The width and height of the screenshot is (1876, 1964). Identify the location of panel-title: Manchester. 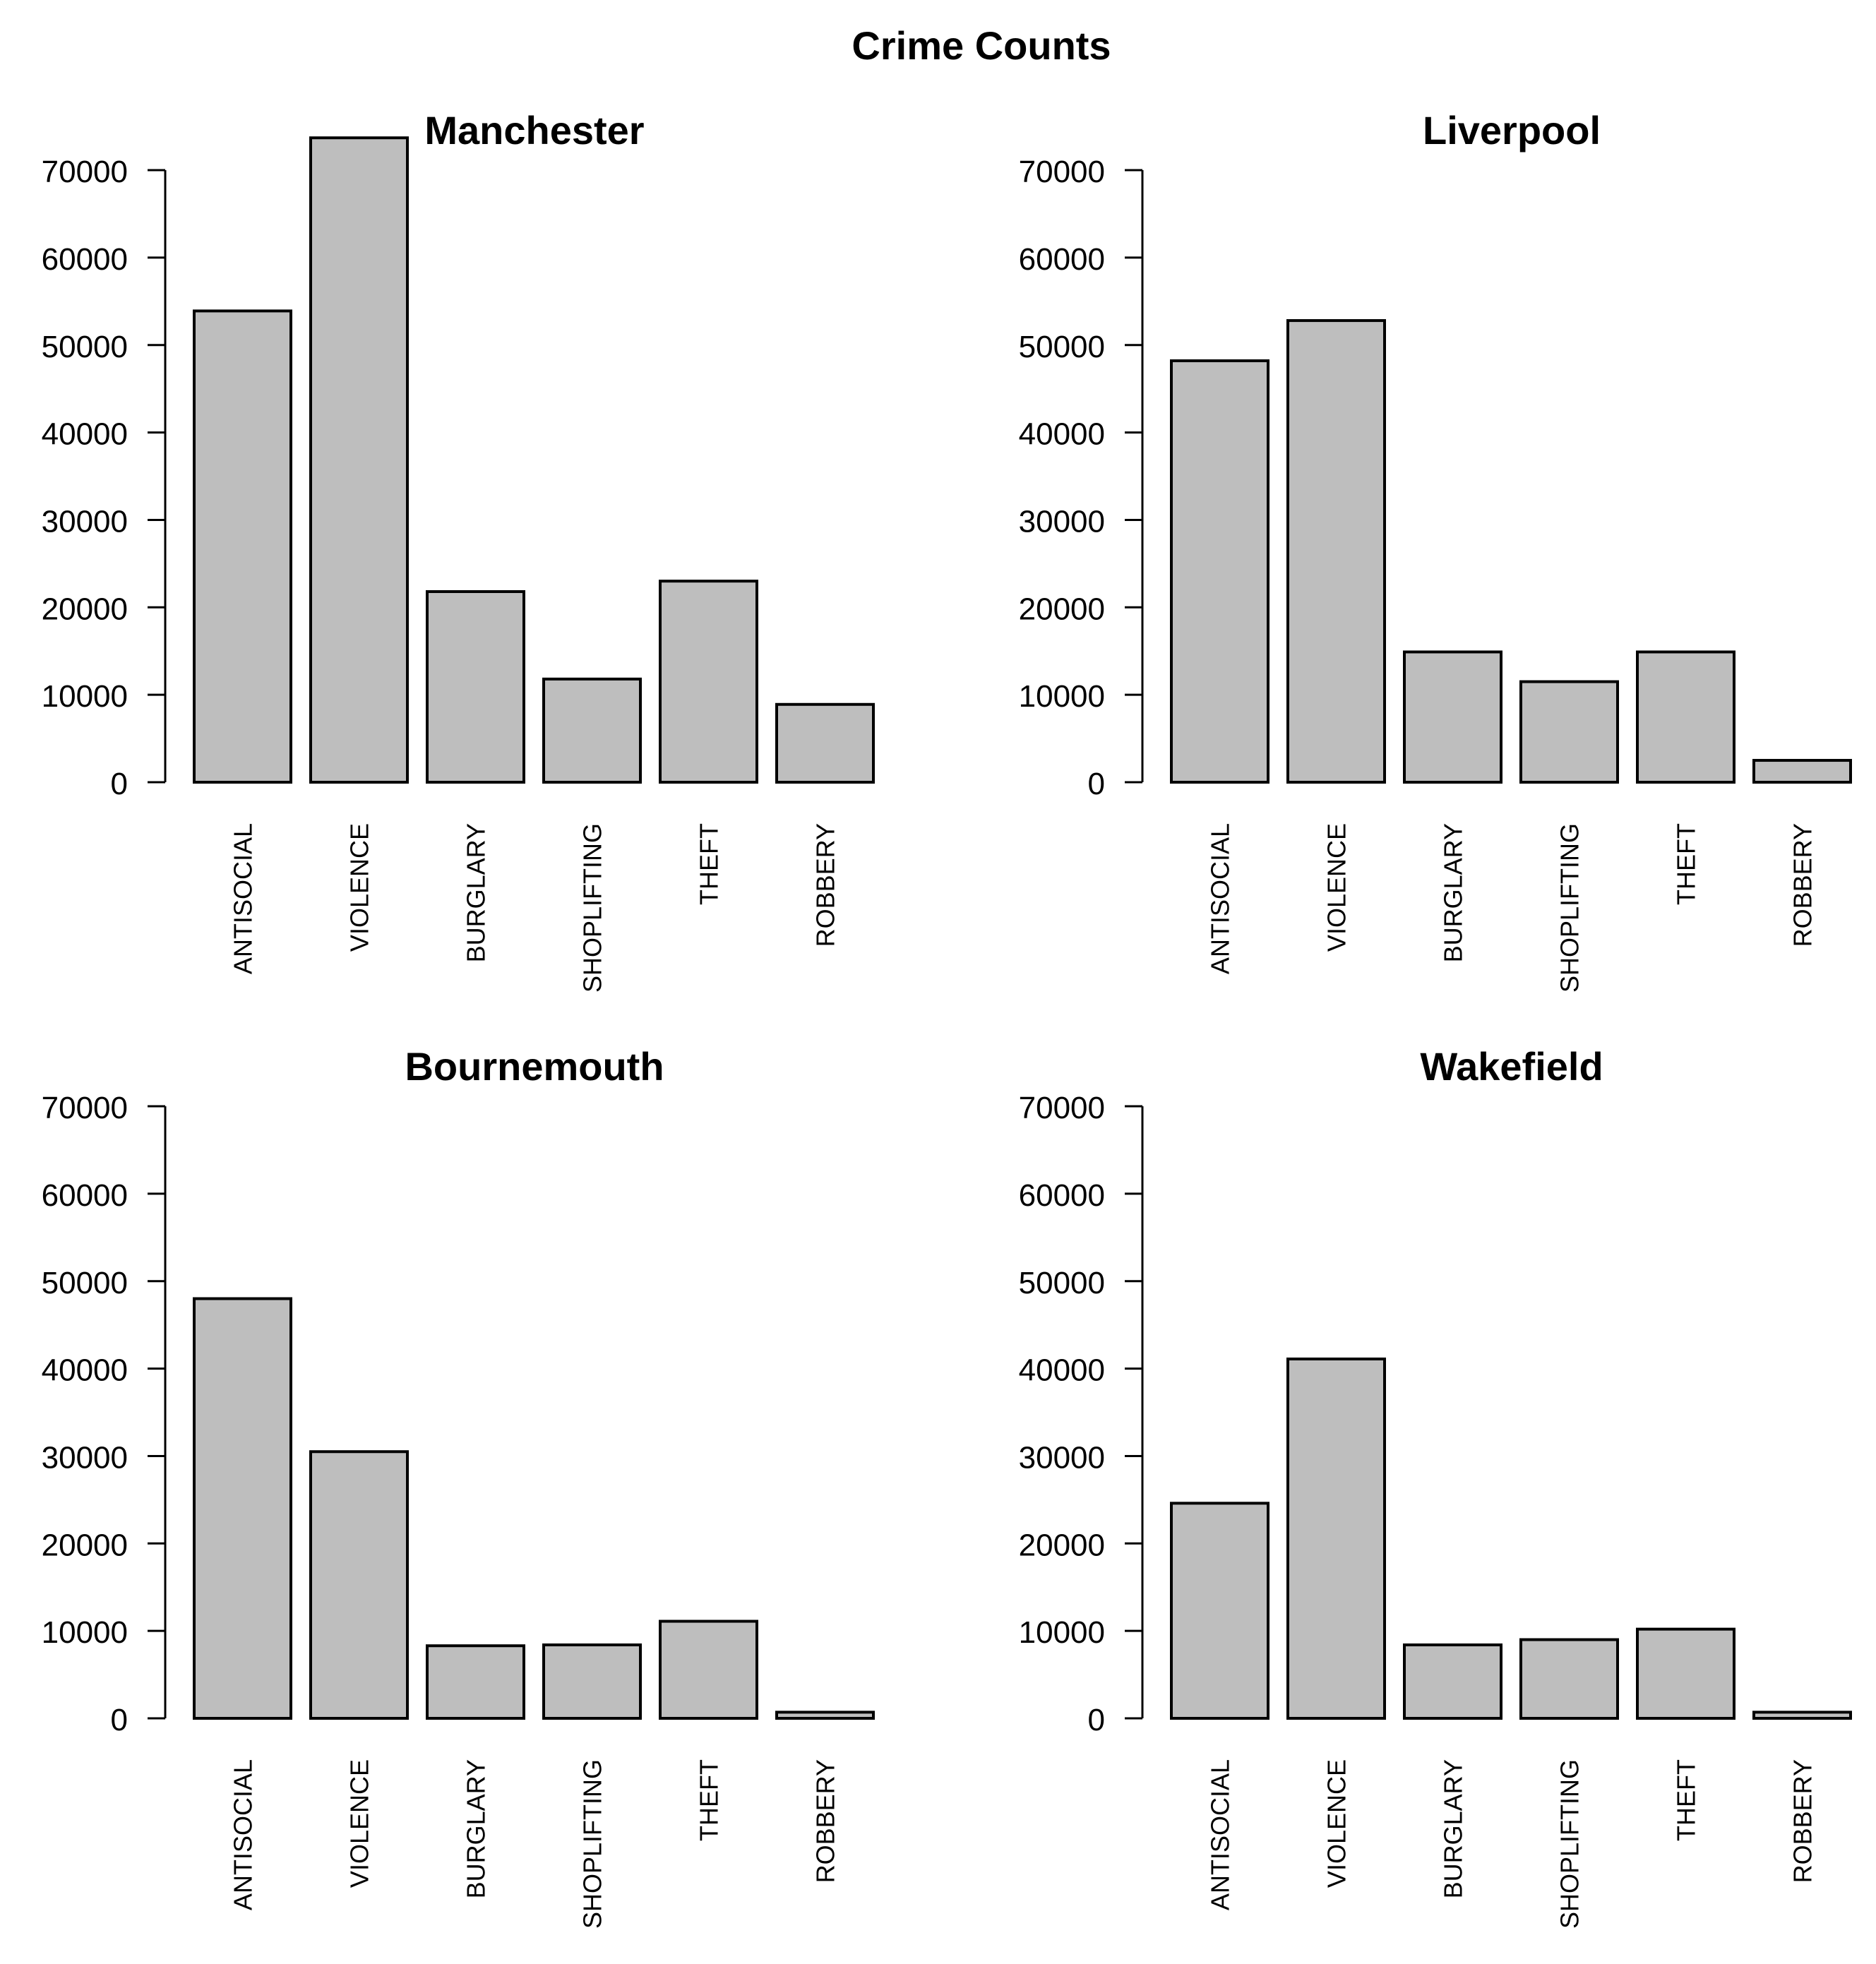
(534, 130).